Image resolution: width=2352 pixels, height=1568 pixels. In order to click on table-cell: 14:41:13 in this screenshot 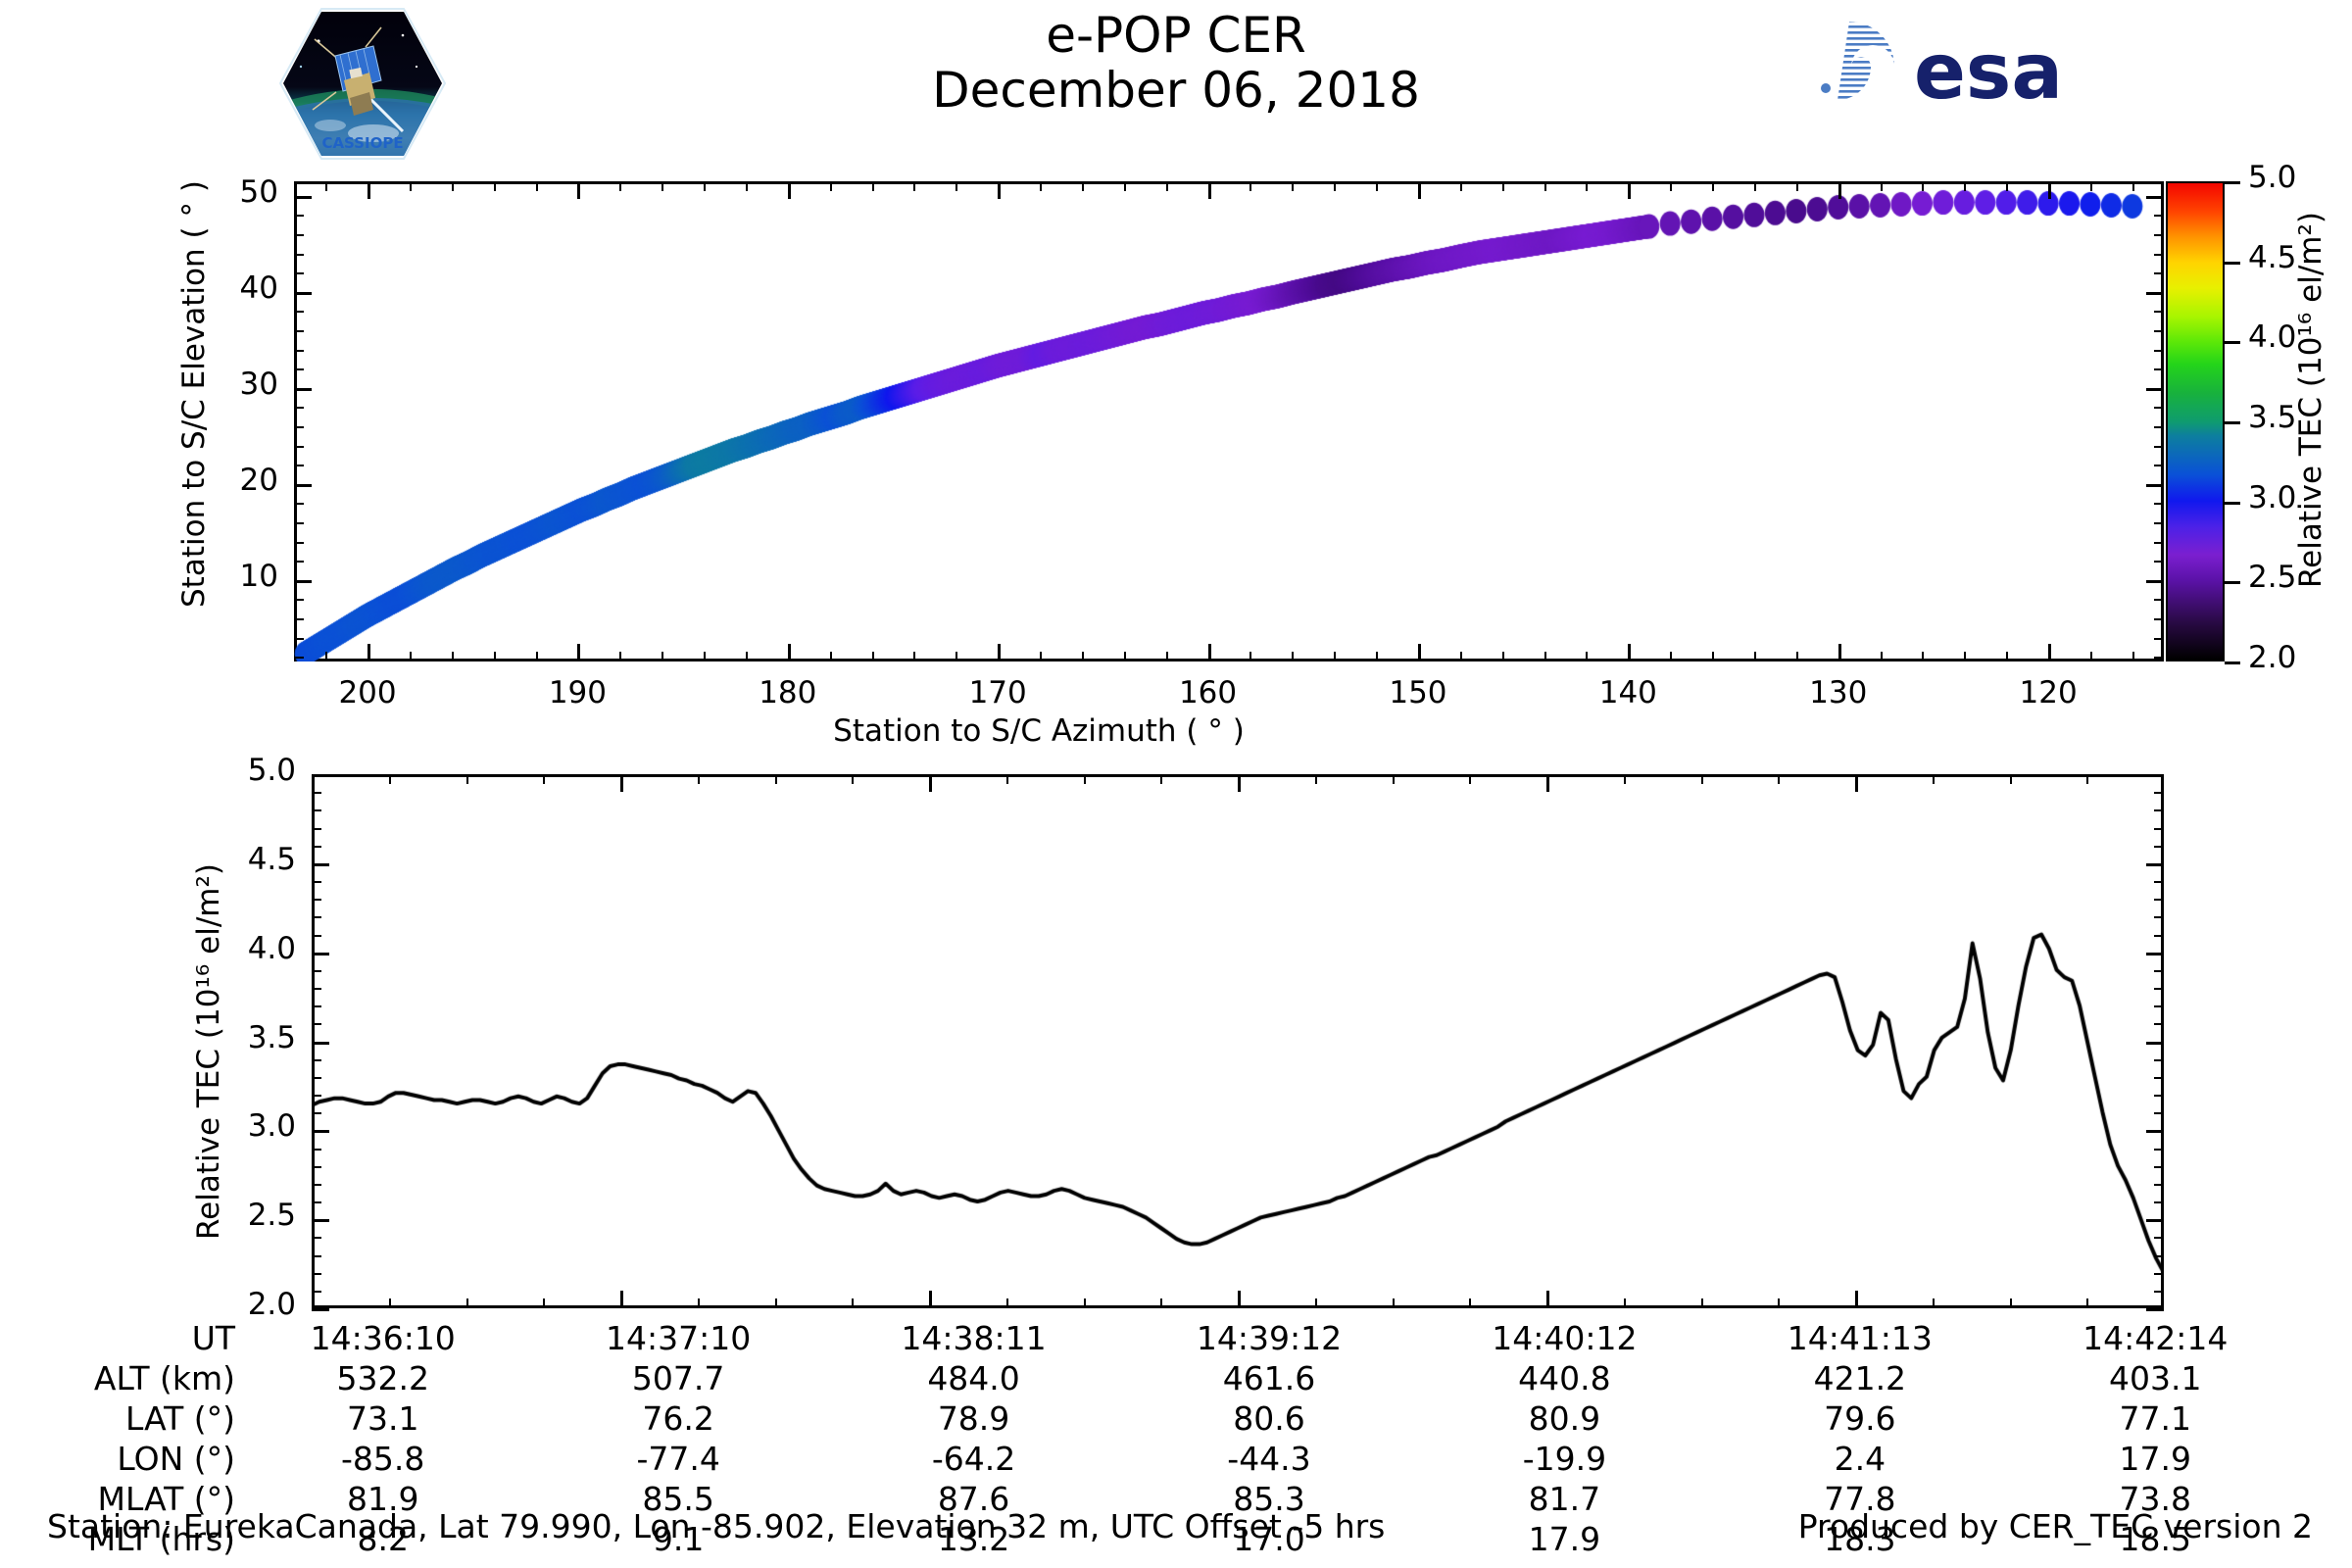, I will do `click(1860, 1338)`.